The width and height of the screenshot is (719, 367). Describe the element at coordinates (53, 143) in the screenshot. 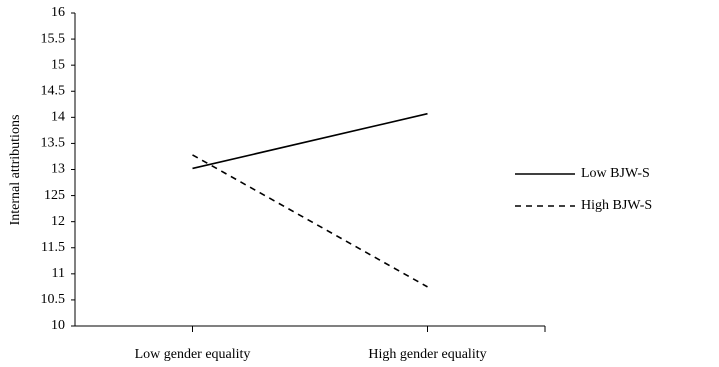

I see `y-tick-label: 13.5` at that location.